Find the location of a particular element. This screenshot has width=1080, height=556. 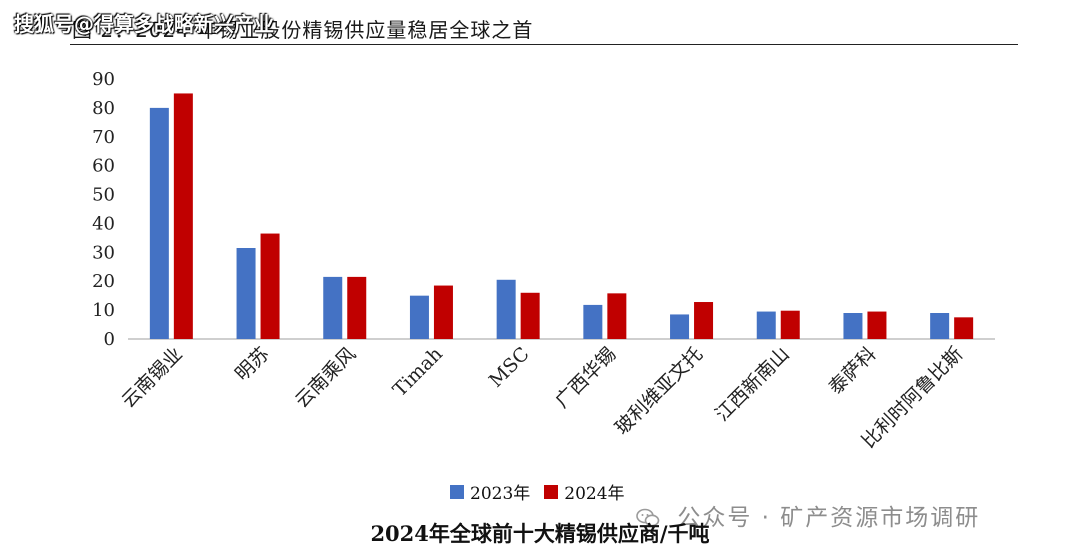

x-tick-label: 江西新南山 is located at coordinates (752, 384).